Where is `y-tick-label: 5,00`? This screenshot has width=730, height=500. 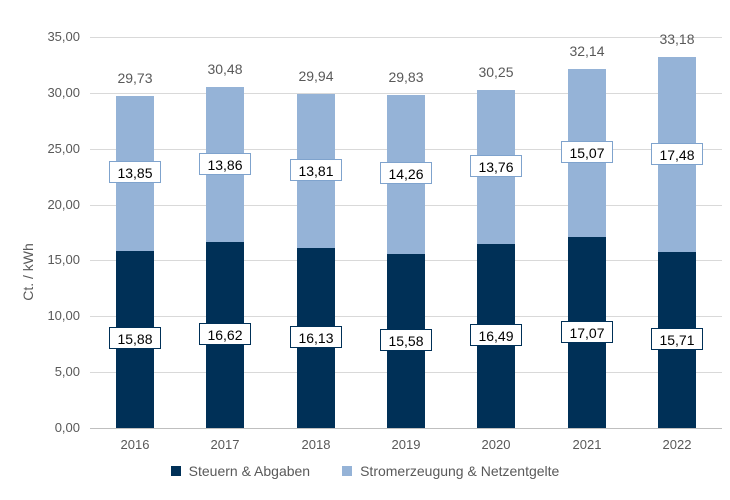 y-tick-label: 5,00 is located at coordinates (67, 371).